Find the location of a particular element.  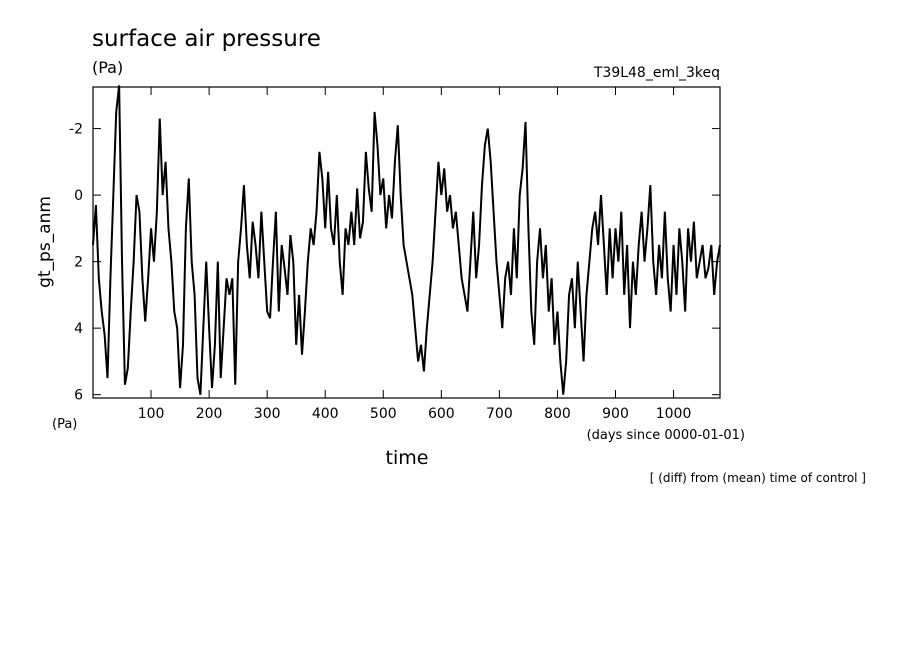

y-tick-label: 4 is located at coordinates (78, 329).